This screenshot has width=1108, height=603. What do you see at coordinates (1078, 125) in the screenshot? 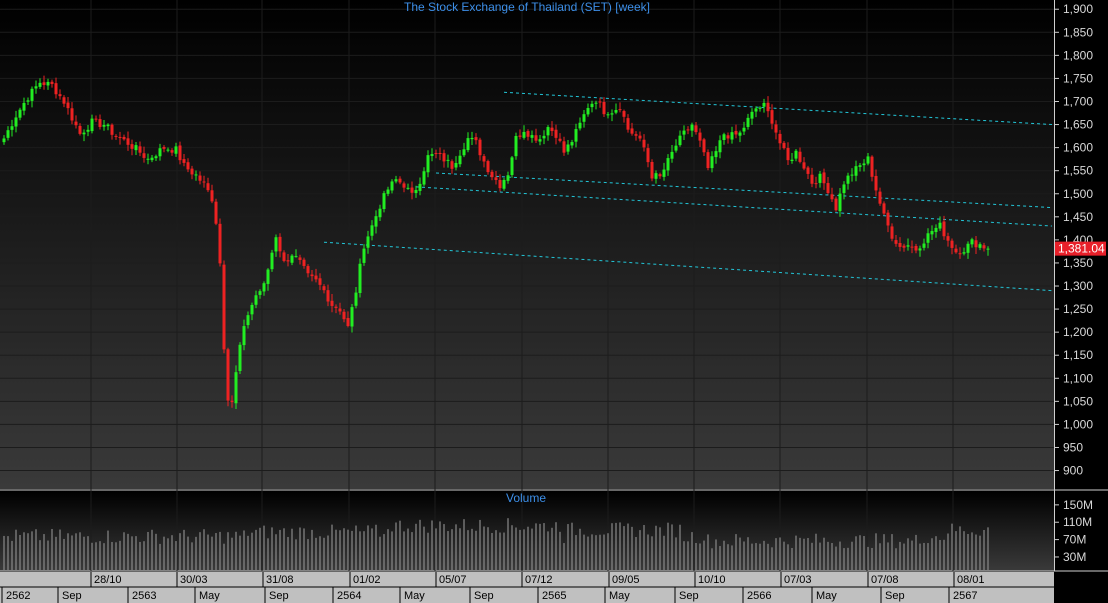
I see `y-tick-label: 1,650` at bounding box center [1078, 125].